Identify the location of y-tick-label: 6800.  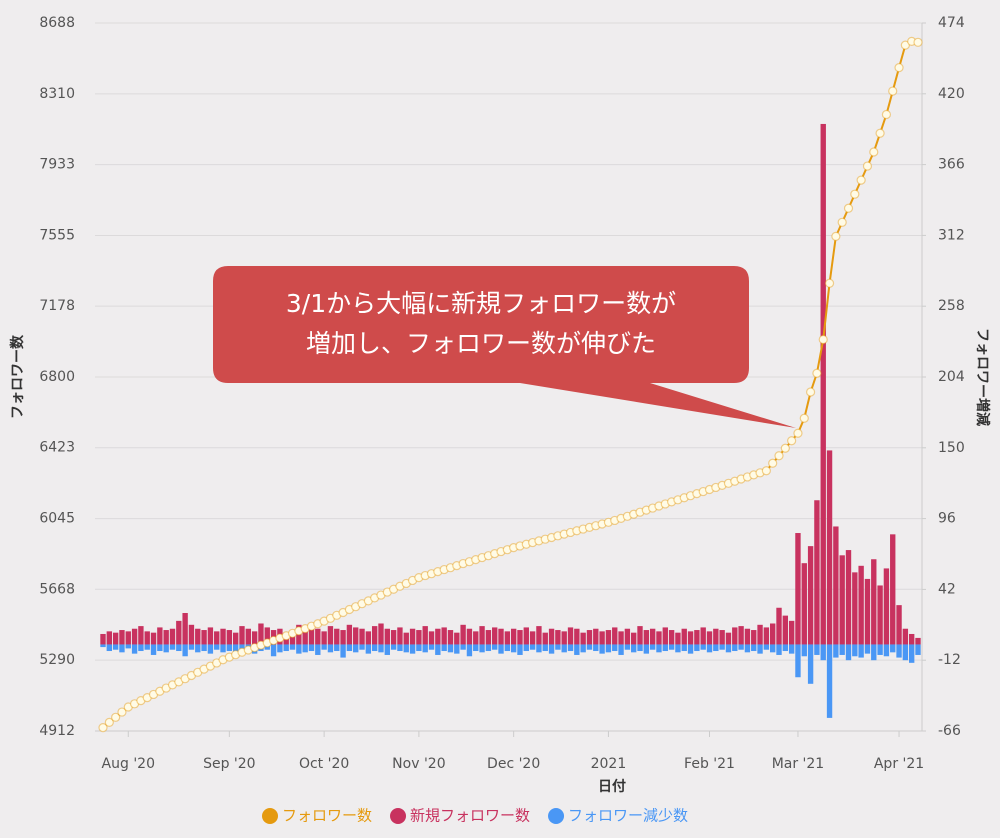
(57, 377).